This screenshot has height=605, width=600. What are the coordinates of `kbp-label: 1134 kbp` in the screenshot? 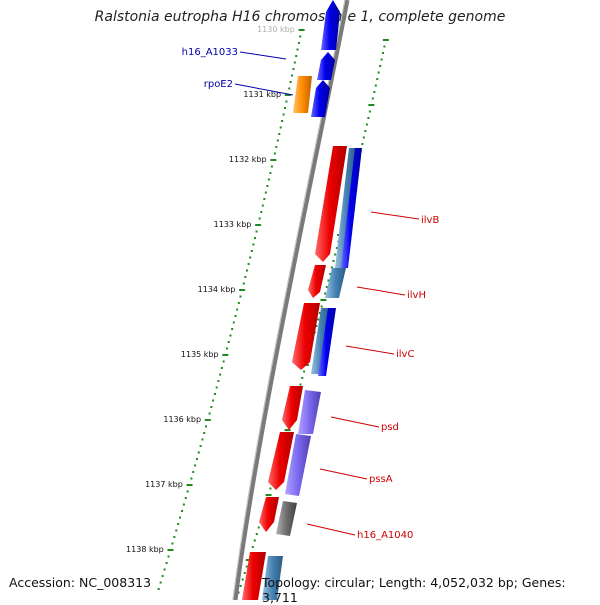 It's located at (217, 289).